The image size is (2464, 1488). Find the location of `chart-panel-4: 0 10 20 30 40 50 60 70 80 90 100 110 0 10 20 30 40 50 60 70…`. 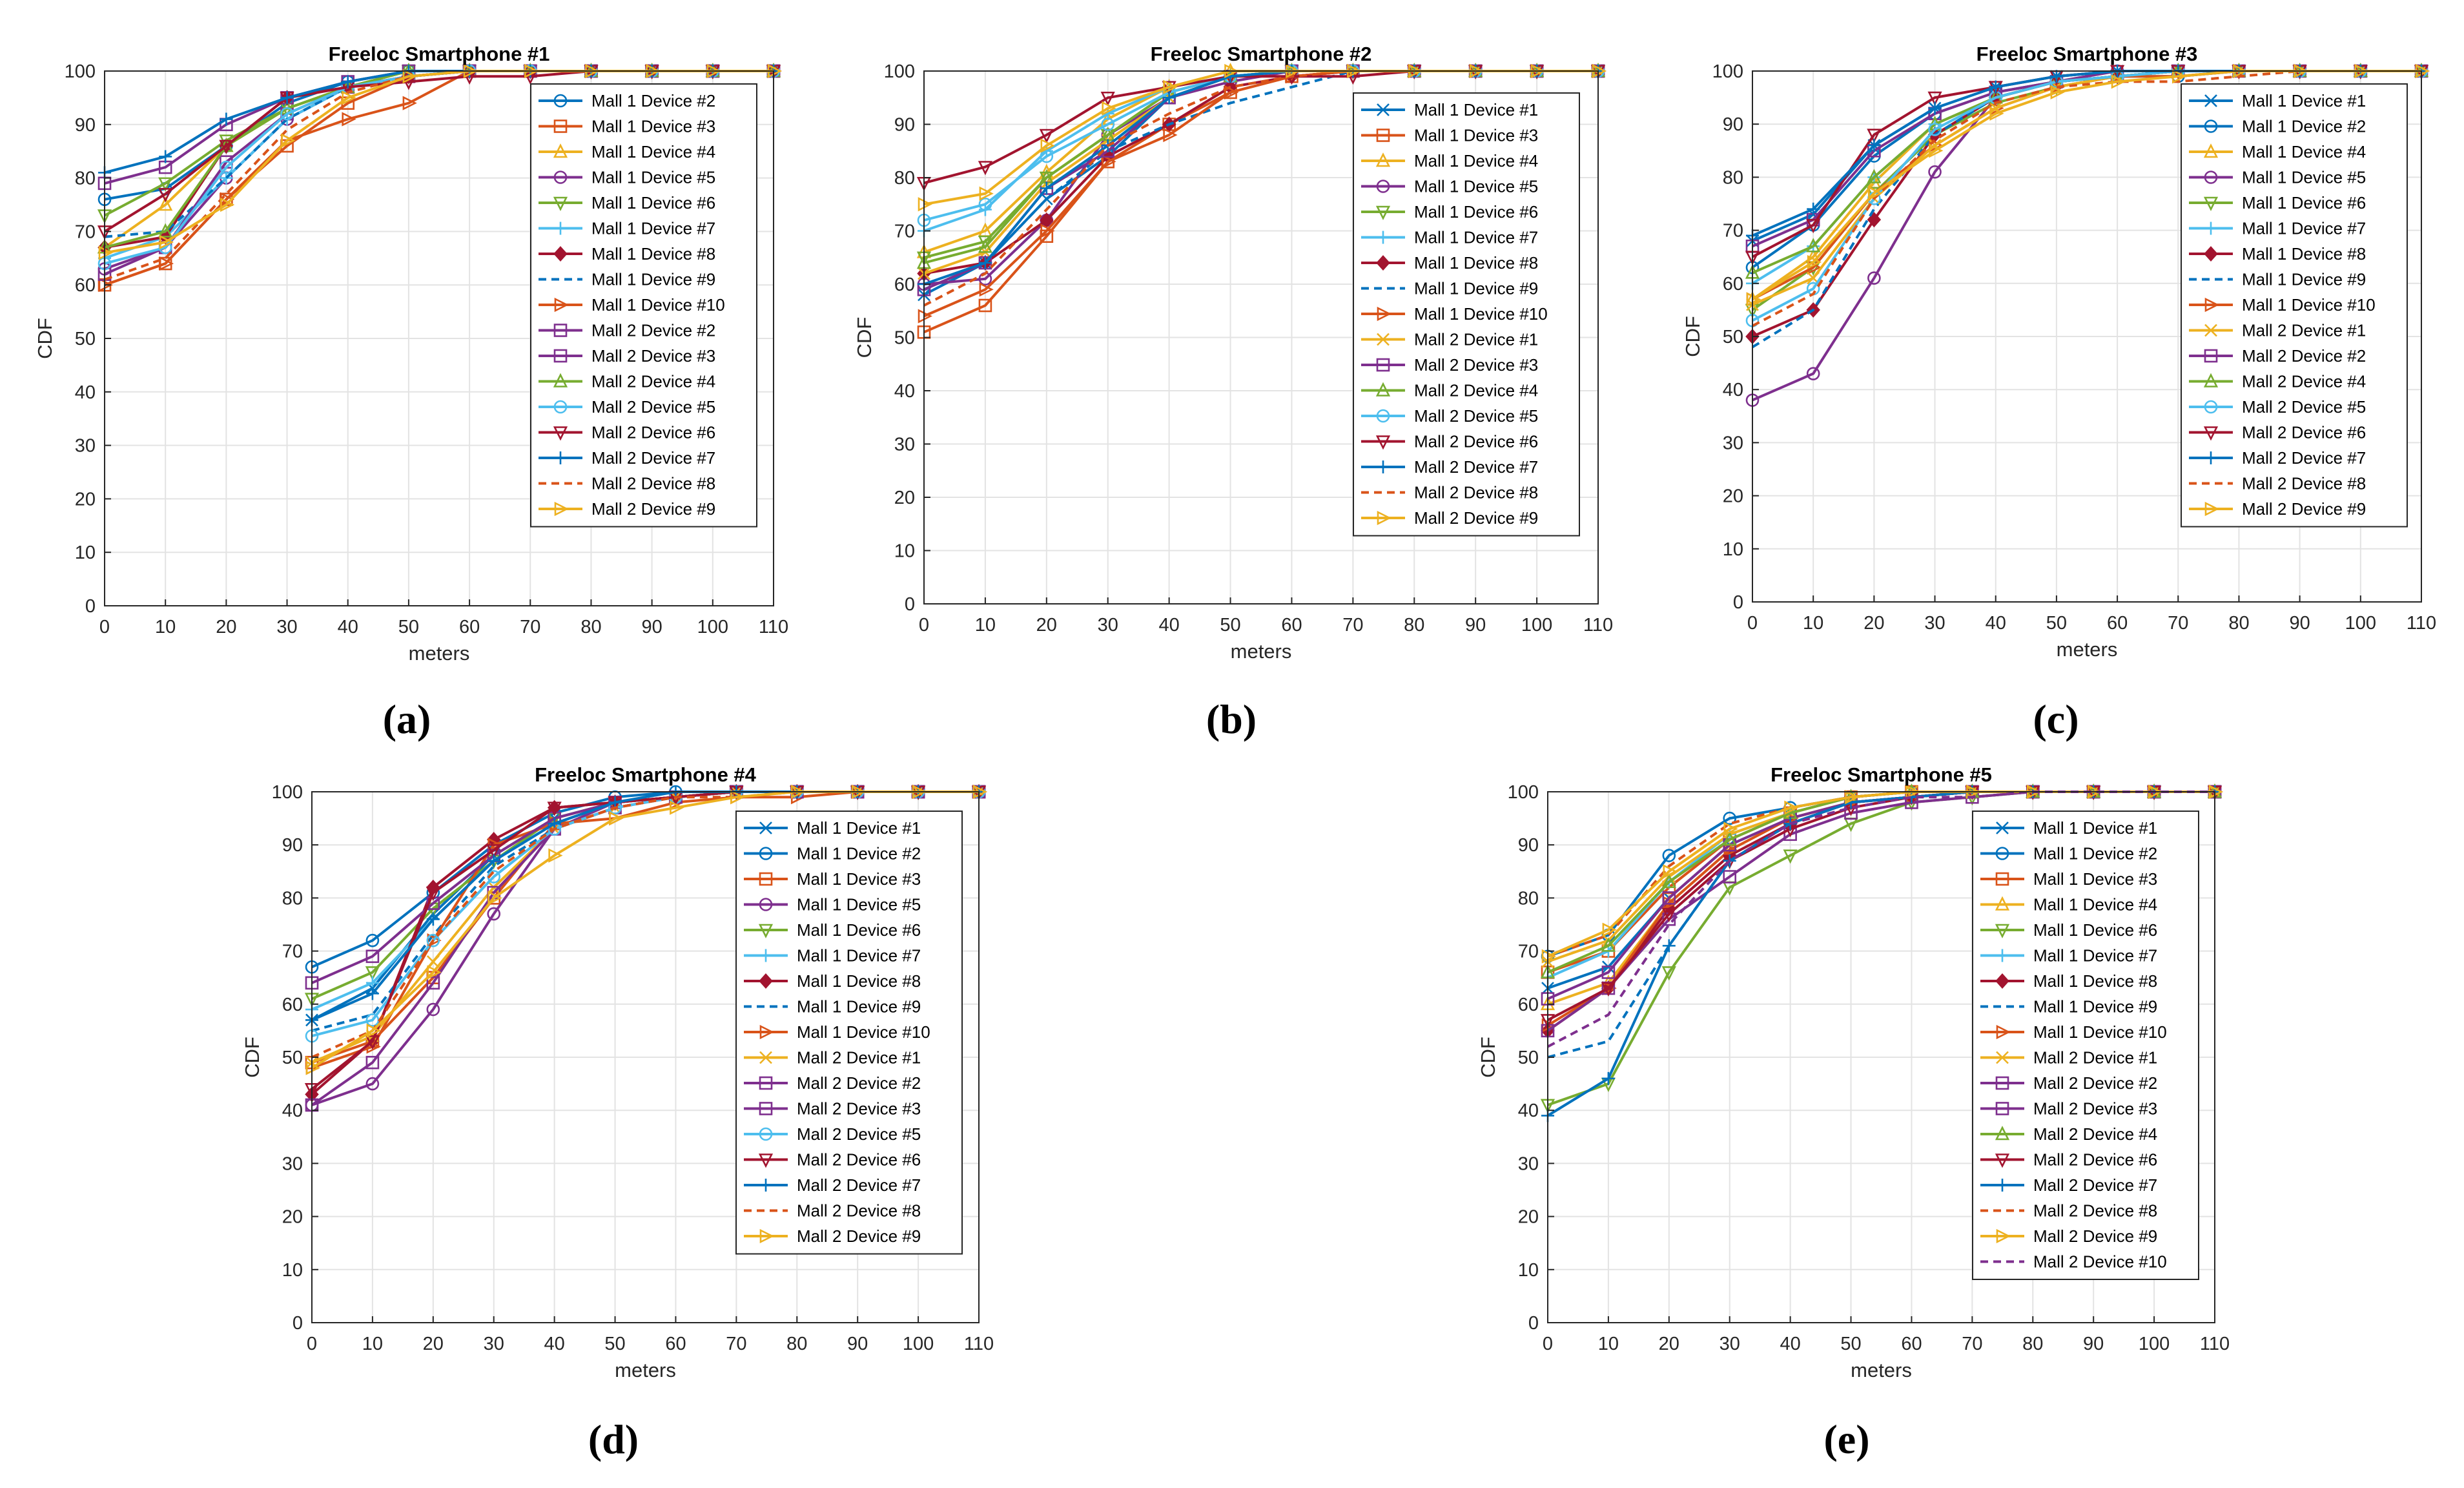

chart-panel-4: 0 10 20 30 40 50 60 70 80 90 100 110 0 10 20 30 40 50 60 70… is located at coordinates (617, 1112).